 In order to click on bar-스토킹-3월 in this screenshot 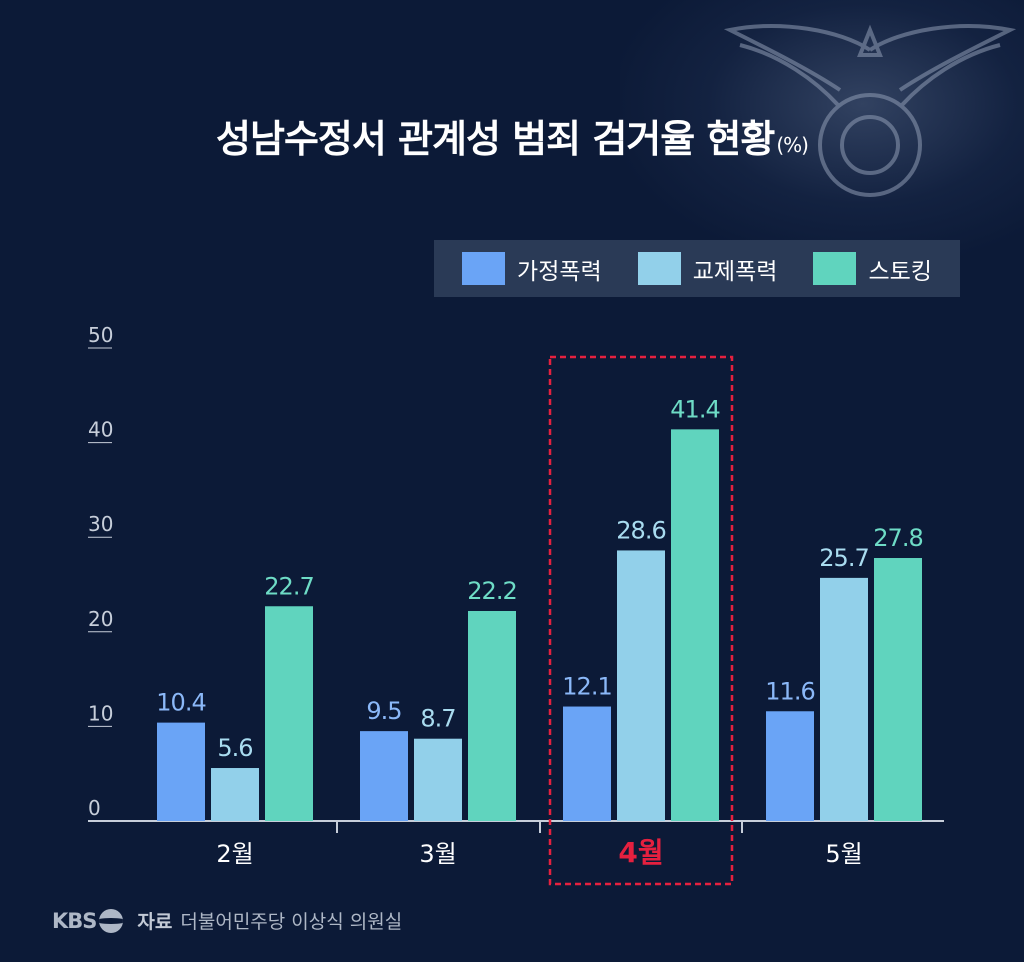, I will do `click(492, 715)`.